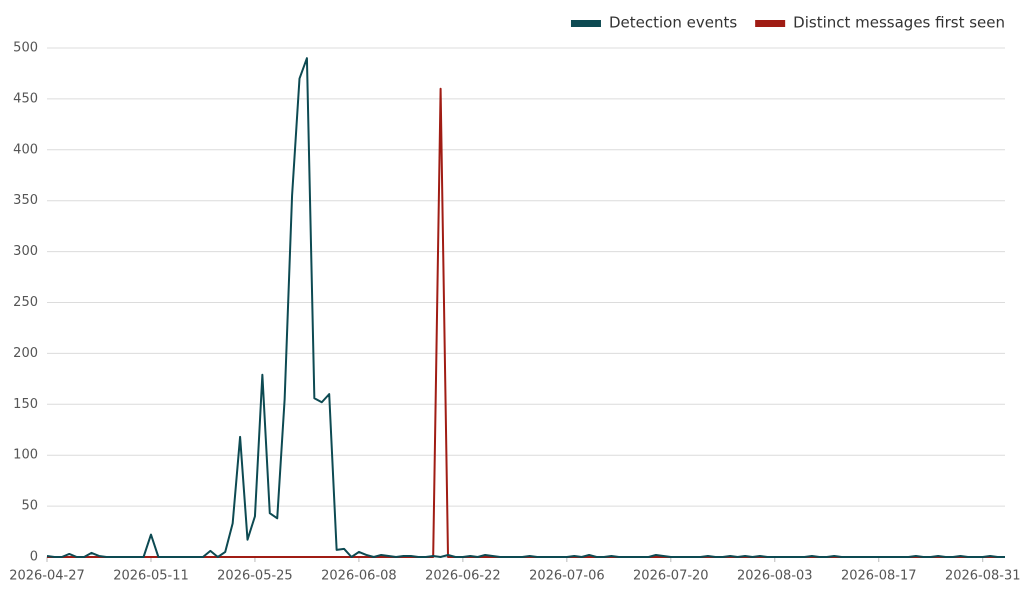 Image resolution: width=1024 pixels, height=610 pixels. What do you see at coordinates (673, 23) in the screenshot?
I see `legend-label: Detection events` at bounding box center [673, 23].